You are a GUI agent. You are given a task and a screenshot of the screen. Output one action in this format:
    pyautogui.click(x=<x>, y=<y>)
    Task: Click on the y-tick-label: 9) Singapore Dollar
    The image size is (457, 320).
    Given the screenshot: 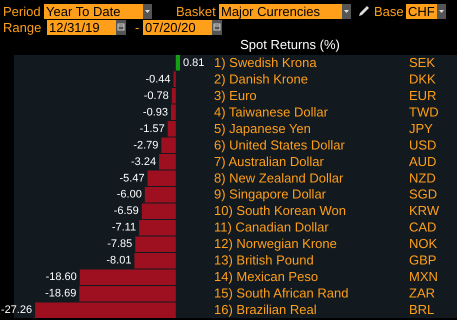 What is the action you would take?
    pyautogui.click(x=270, y=194)
    